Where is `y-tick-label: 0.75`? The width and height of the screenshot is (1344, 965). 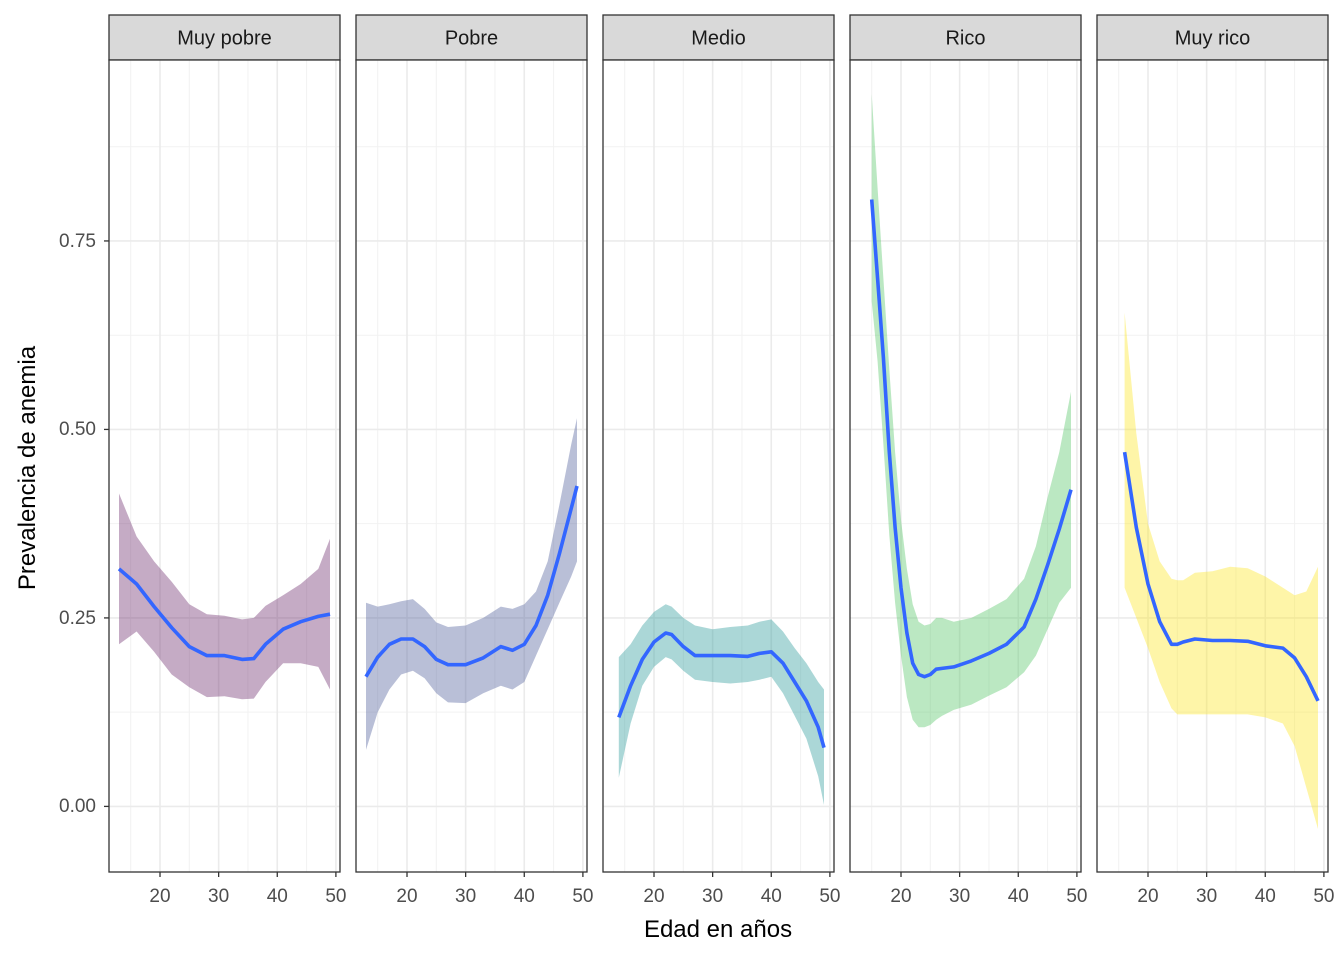 y-tick-label: 0.75 is located at coordinates (77, 241).